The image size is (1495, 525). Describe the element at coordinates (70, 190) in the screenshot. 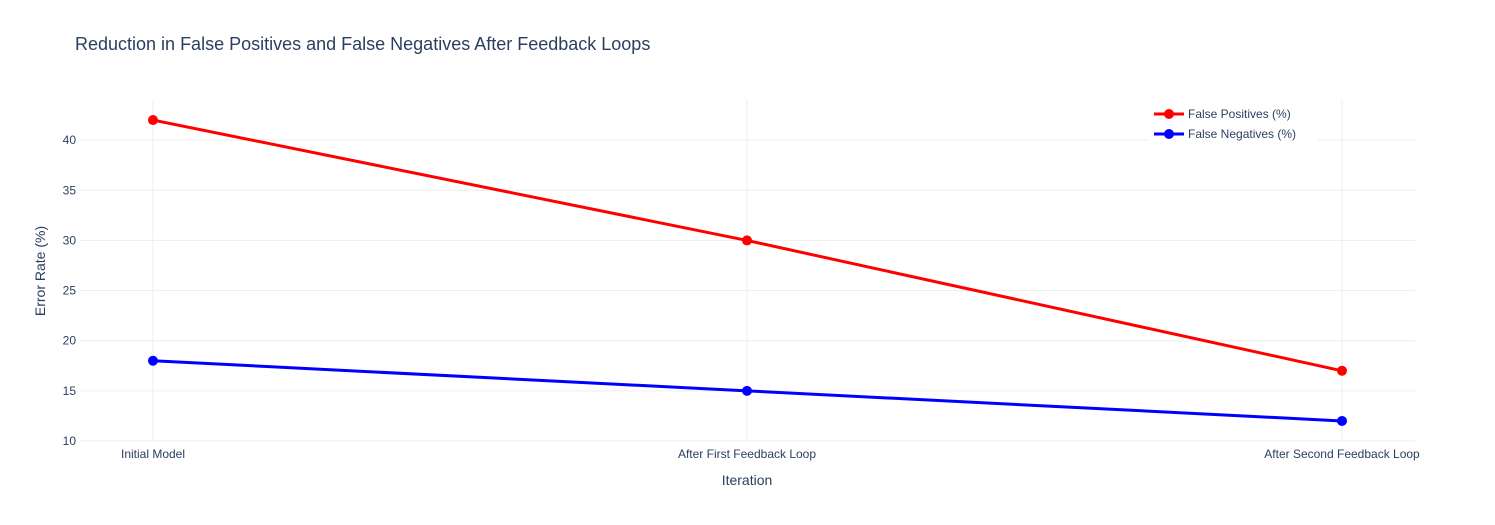

I see `y-tick-label: 35` at that location.